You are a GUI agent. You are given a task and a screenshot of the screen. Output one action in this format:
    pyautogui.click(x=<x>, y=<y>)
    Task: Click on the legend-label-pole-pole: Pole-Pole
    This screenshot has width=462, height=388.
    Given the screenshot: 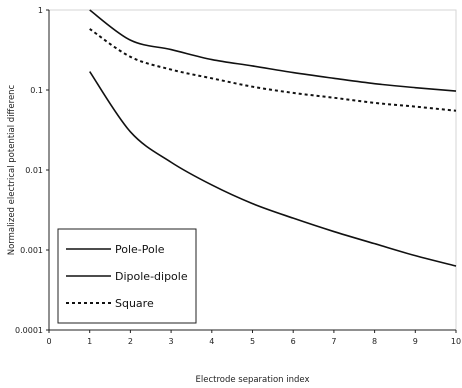 What is the action you would take?
    pyautogui.click(x=140, y=249)
    